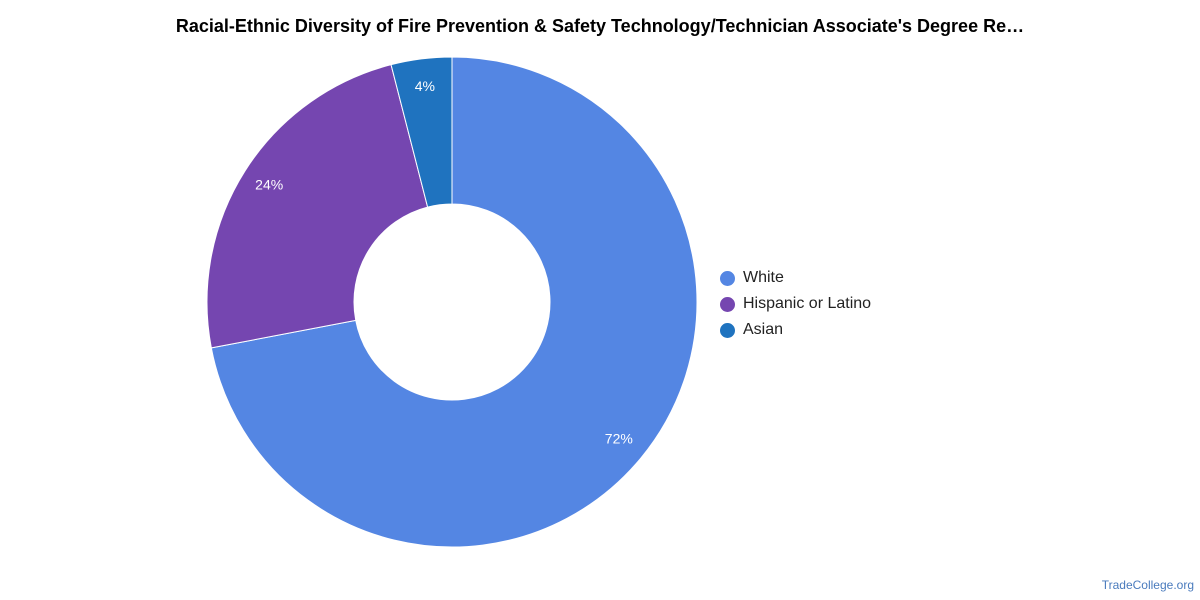 Image resolution: width=1200 pixels, height=600 pixels. I want to click on source-link: TradeCollege.org, so click(1147, 585).